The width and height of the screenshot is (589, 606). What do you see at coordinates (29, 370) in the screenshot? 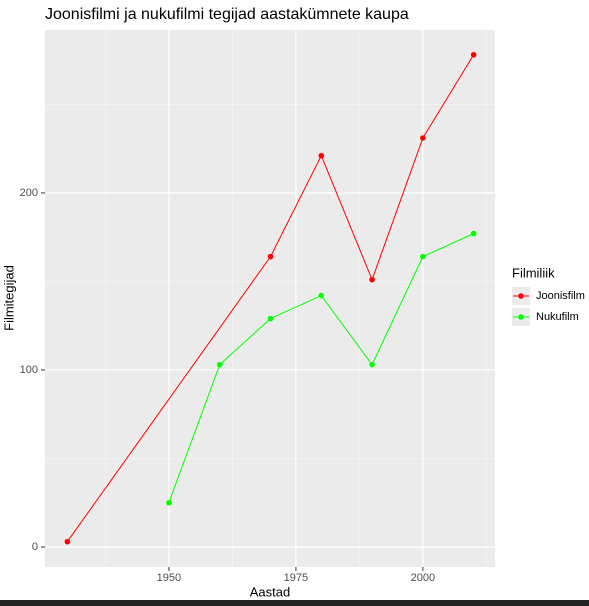
I see `y-tick-label: 100` at bounding box center [29, 370].